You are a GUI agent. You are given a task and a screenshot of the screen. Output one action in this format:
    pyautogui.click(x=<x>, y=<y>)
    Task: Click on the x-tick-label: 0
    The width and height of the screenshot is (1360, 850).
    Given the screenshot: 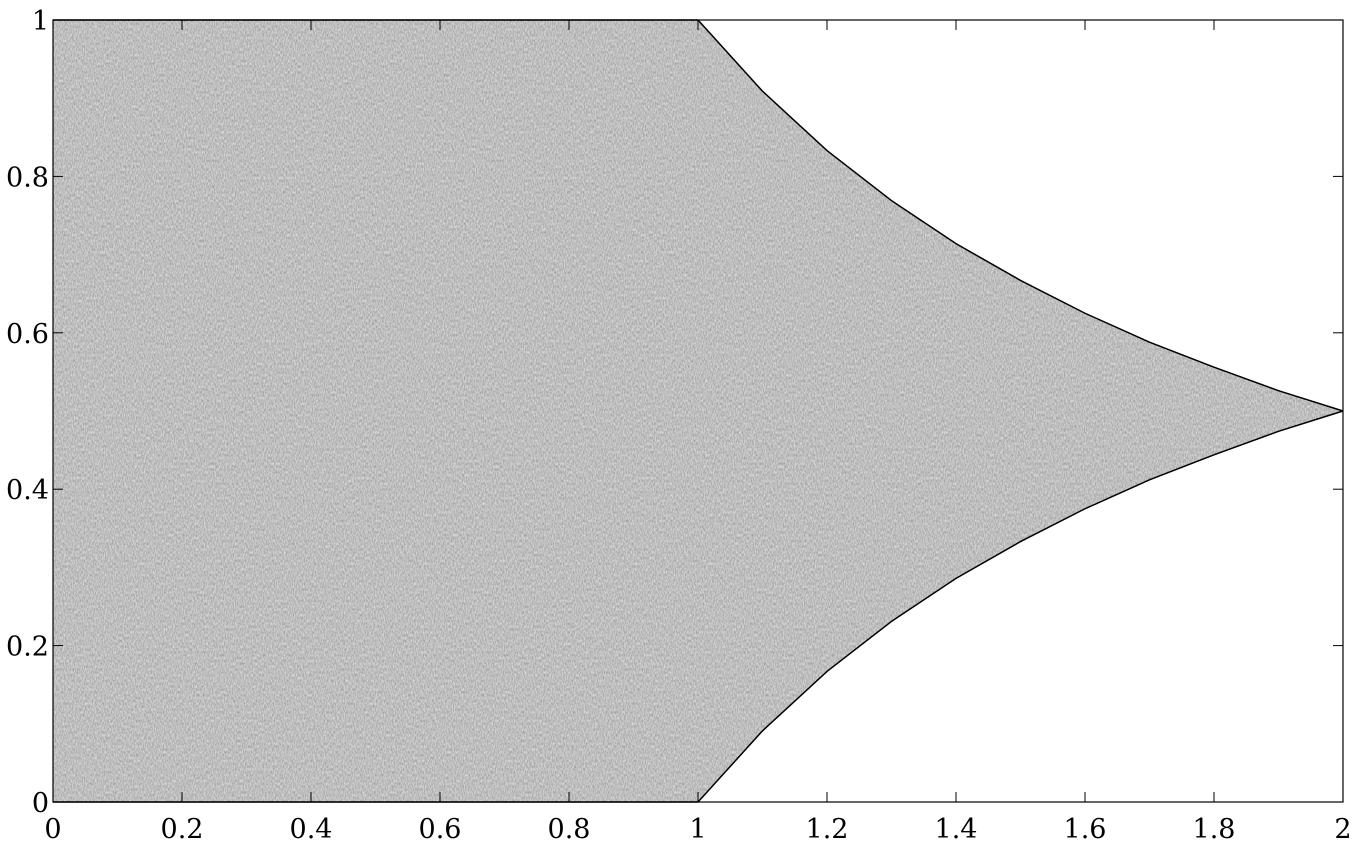 What is the action you would take?
    pyautogui.click(x=52, y=829)
    